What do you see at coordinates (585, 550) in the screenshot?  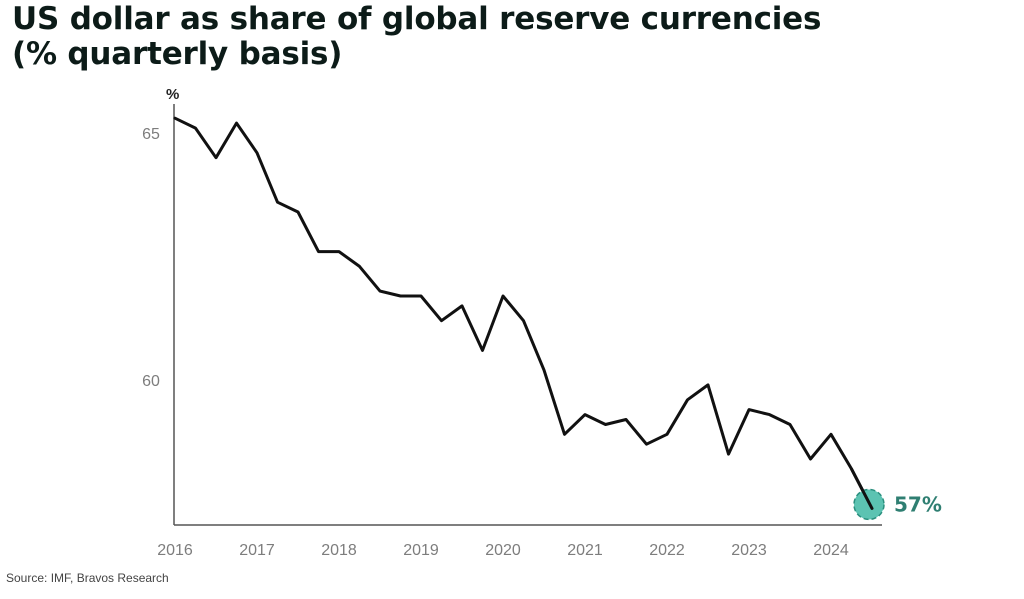 I see `x-tick-label: 2021` at bounding box center [585, 550].